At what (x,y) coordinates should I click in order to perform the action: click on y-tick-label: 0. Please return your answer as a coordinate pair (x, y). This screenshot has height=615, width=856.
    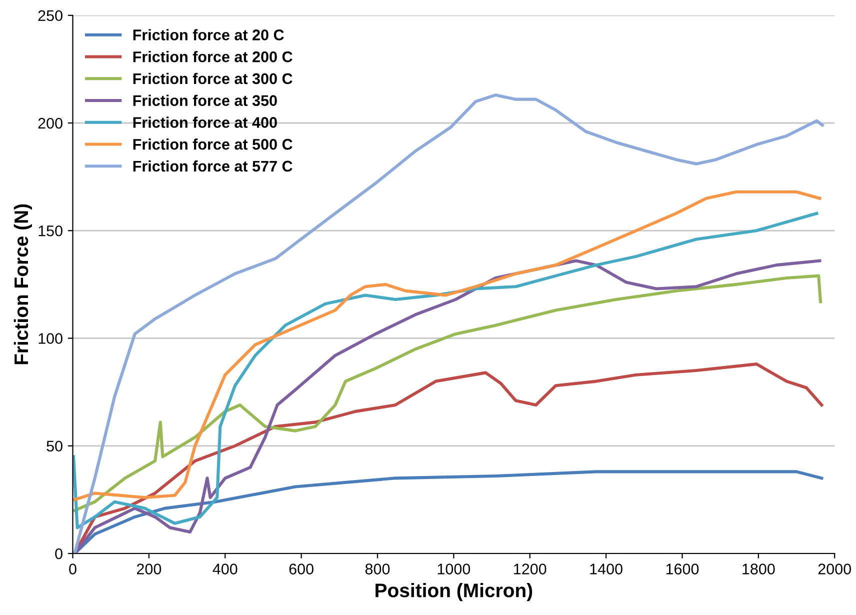
    Looking at the image, I should click on (58, 554).